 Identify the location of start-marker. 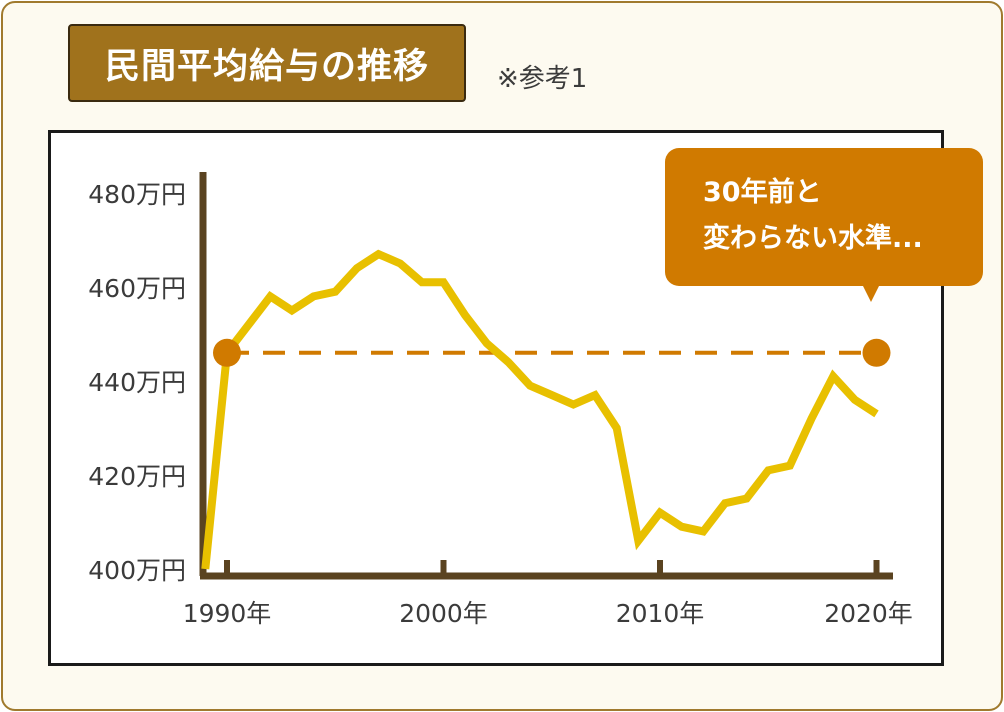
(227, 352).